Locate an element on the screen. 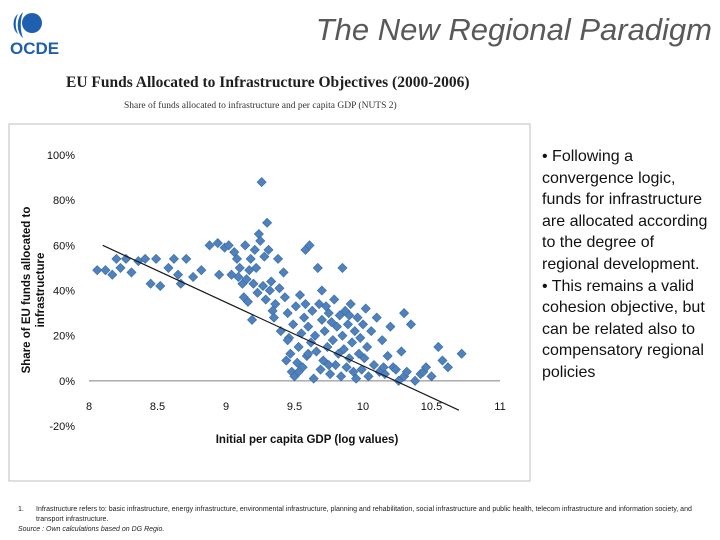 This screenshot has width=720, height=540. y-tick-label: 100% is located at coordinates (61, 156).